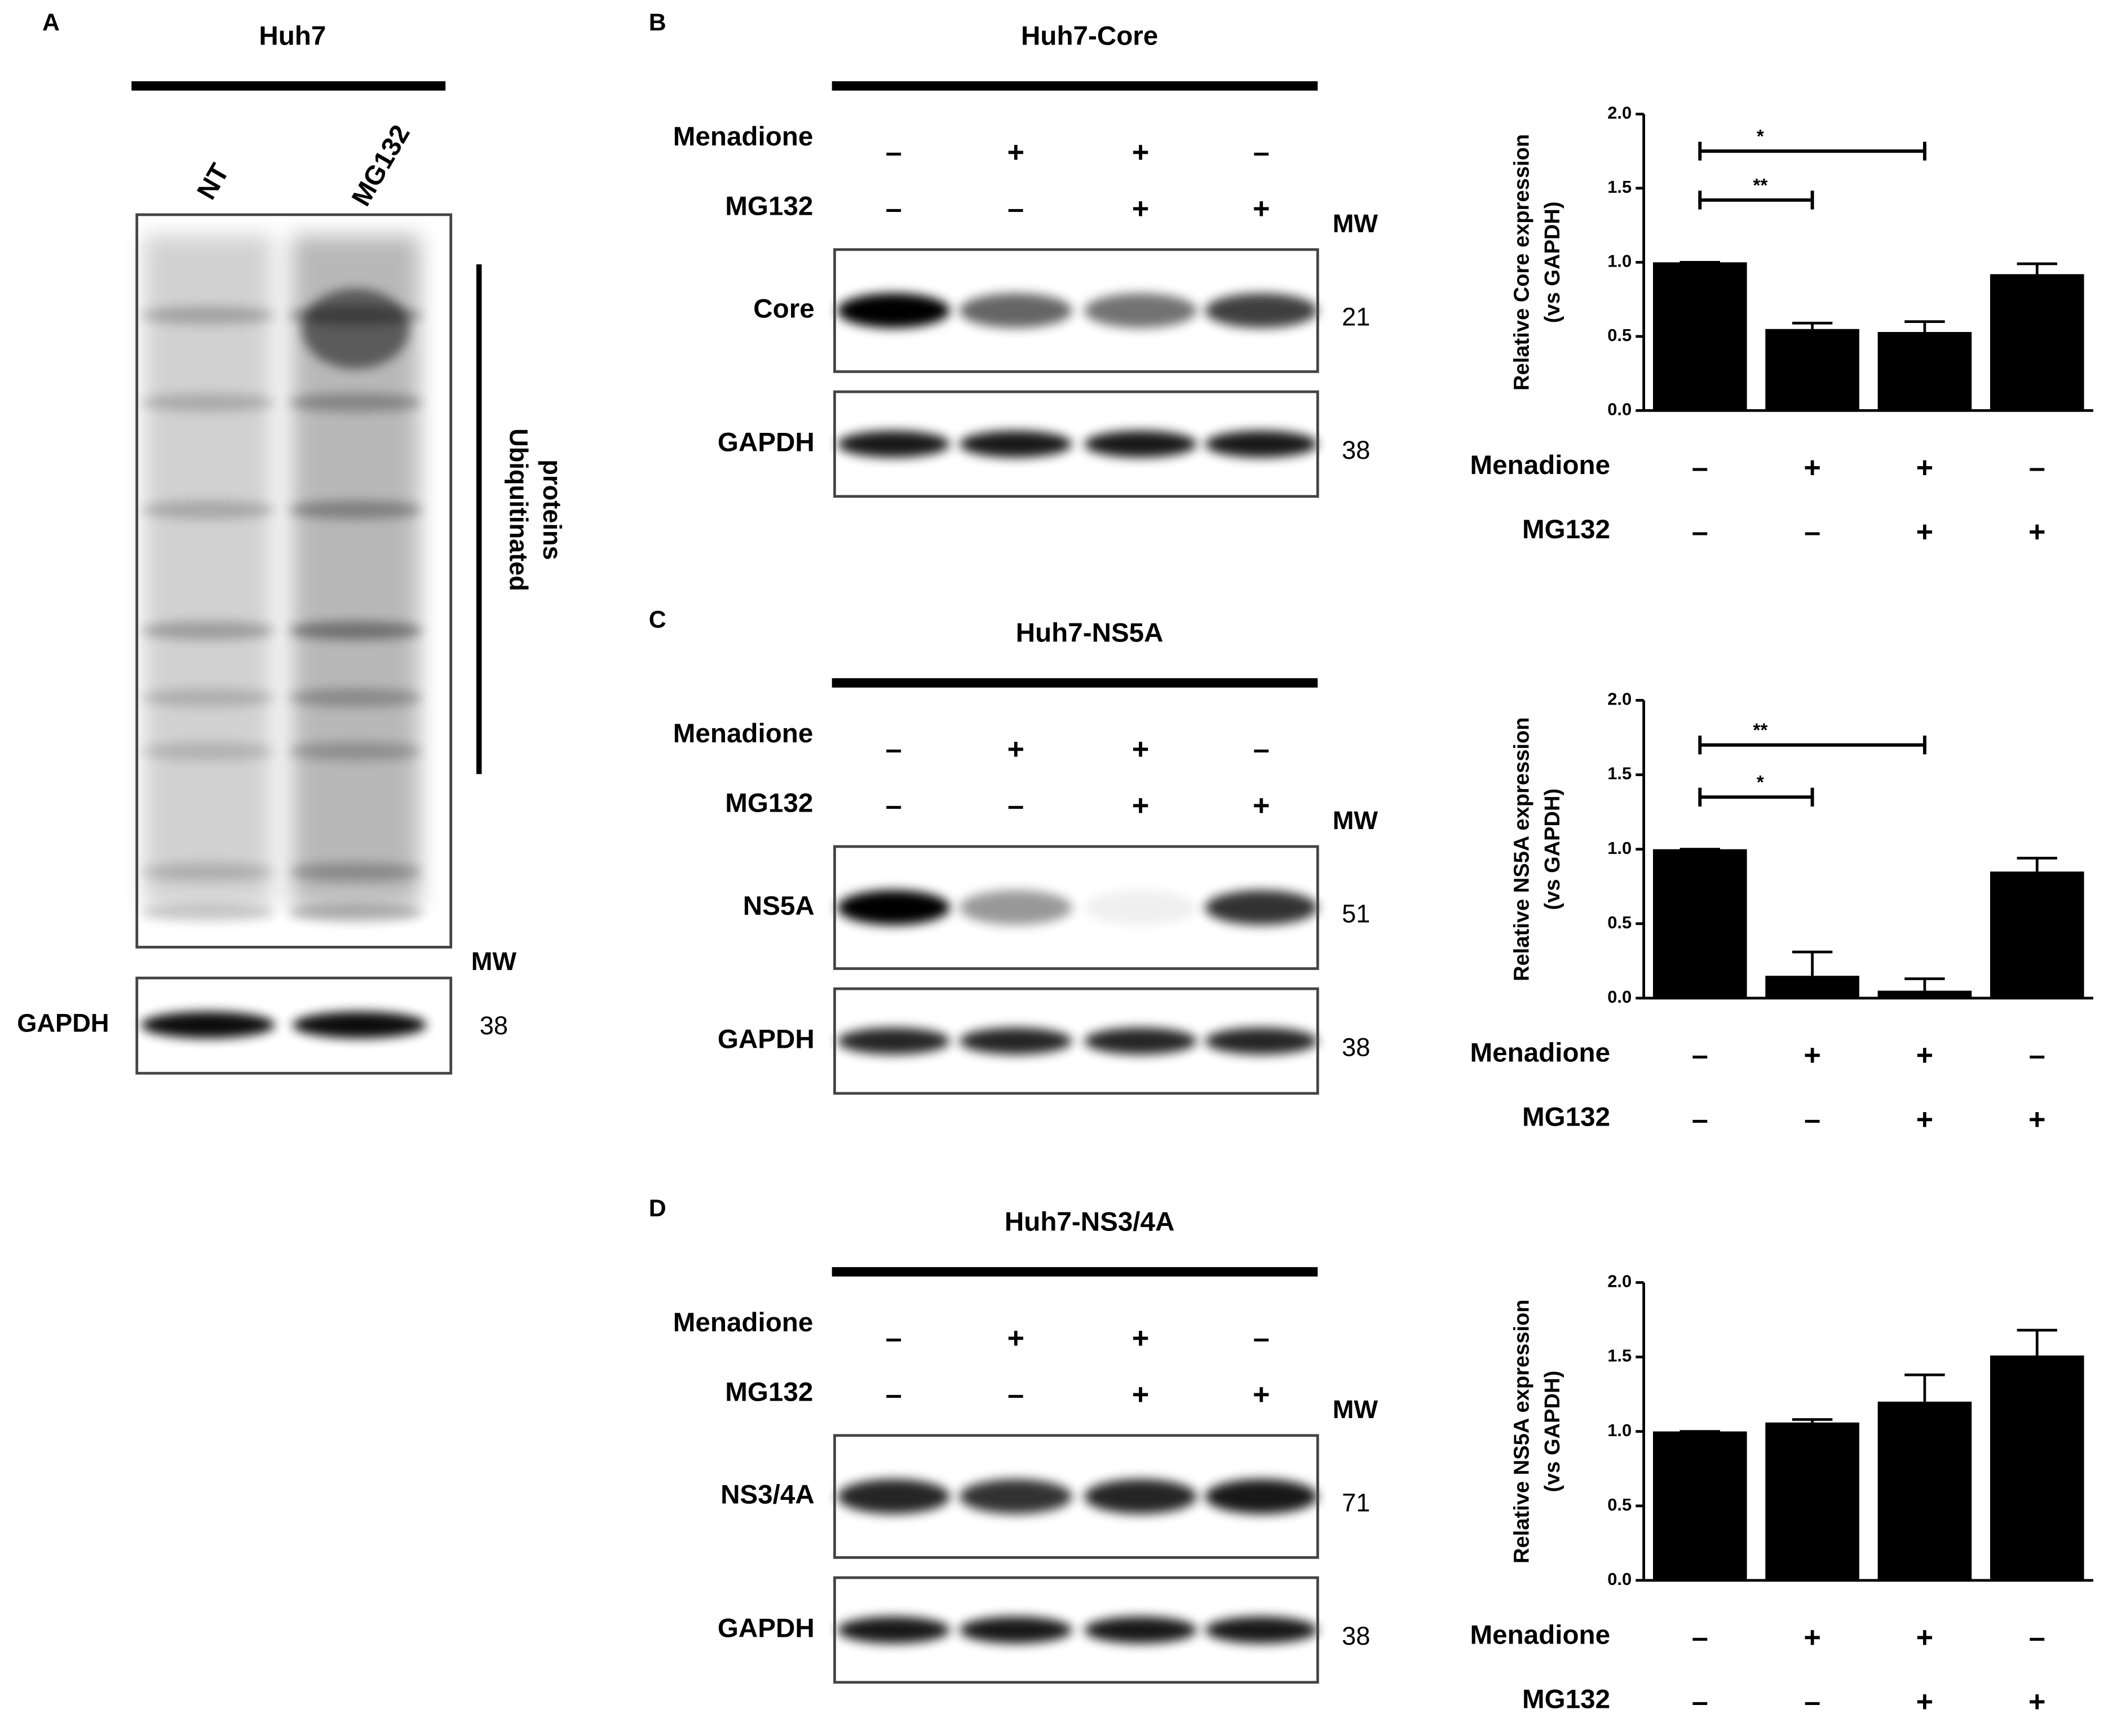 This screenshot has height=1736, width=2104. I want to click on bracket-label: Ubiquitinated, so click(518, 509).